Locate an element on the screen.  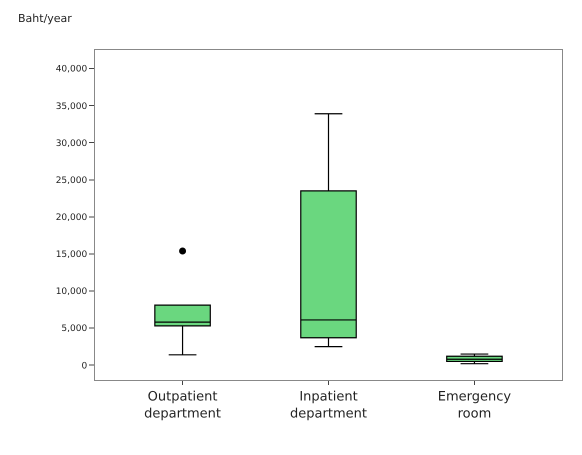
y-tick-label: 10,000 is located at coordinates (72, 292).